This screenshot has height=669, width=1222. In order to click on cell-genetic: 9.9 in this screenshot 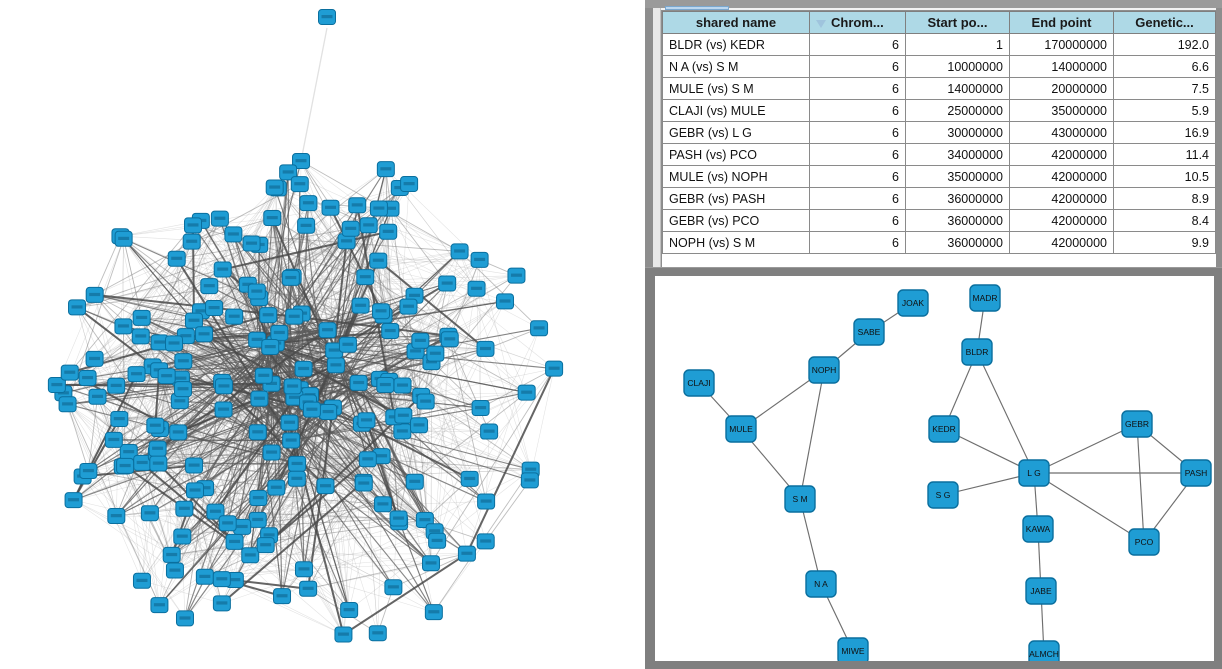, I will do `click(1164, 242)`.